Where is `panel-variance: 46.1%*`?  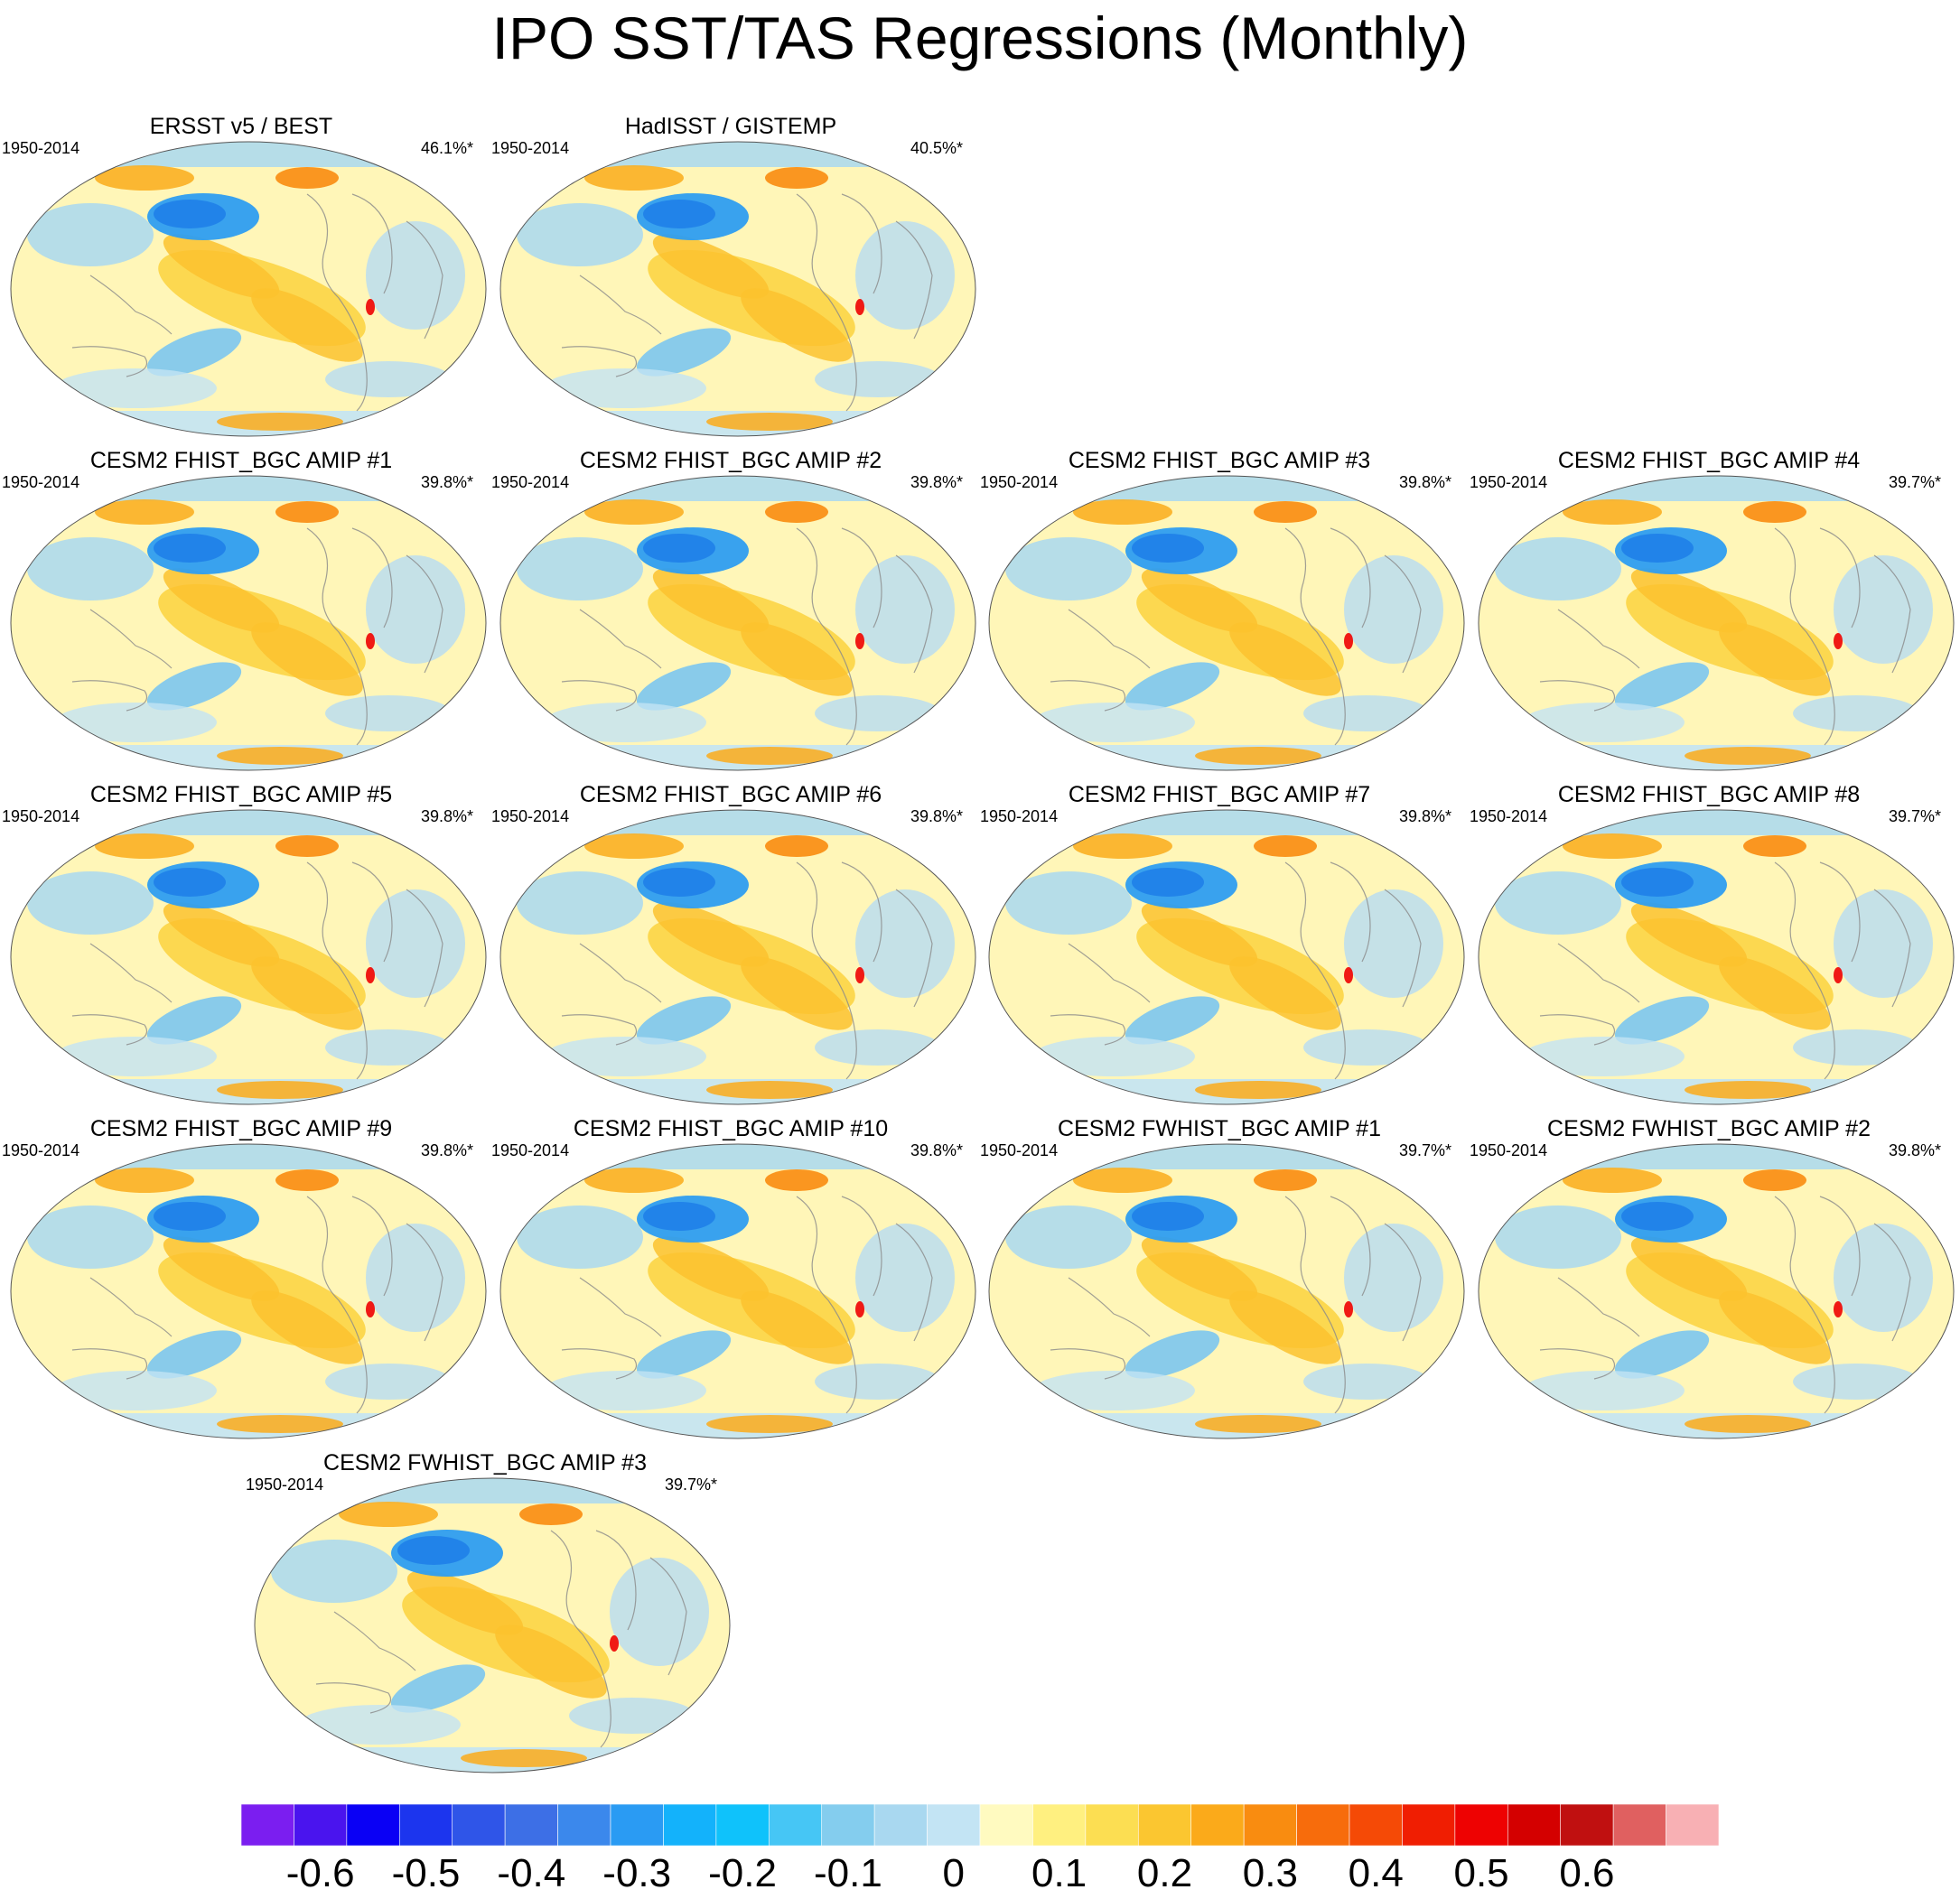 panel-variance: 46.1%* is located at coordinates (446, 148).